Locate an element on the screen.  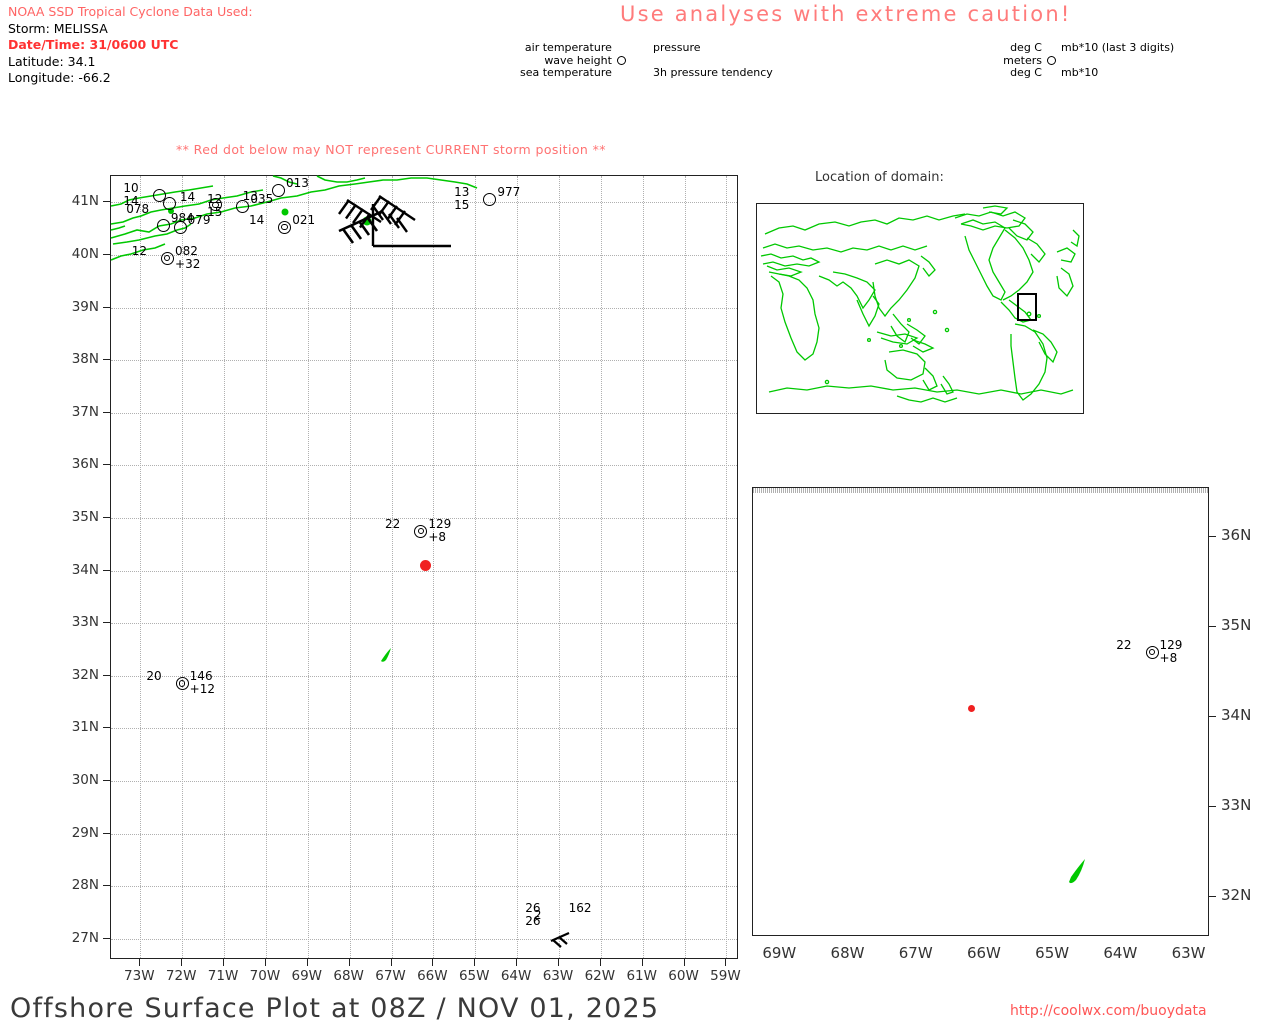
legend-units-sea-temp: deg C is located at coordinates (1026, 72).